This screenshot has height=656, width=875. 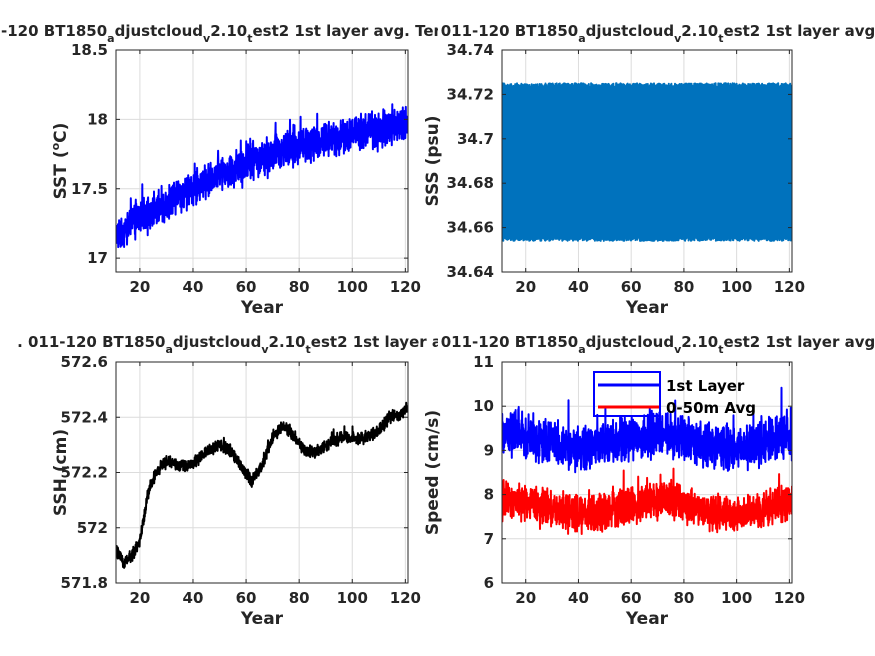 What do you see at coordinates (489, 539) in the screenshot?
I see `y-tick-label: 7` at bounding box center [489, 539].